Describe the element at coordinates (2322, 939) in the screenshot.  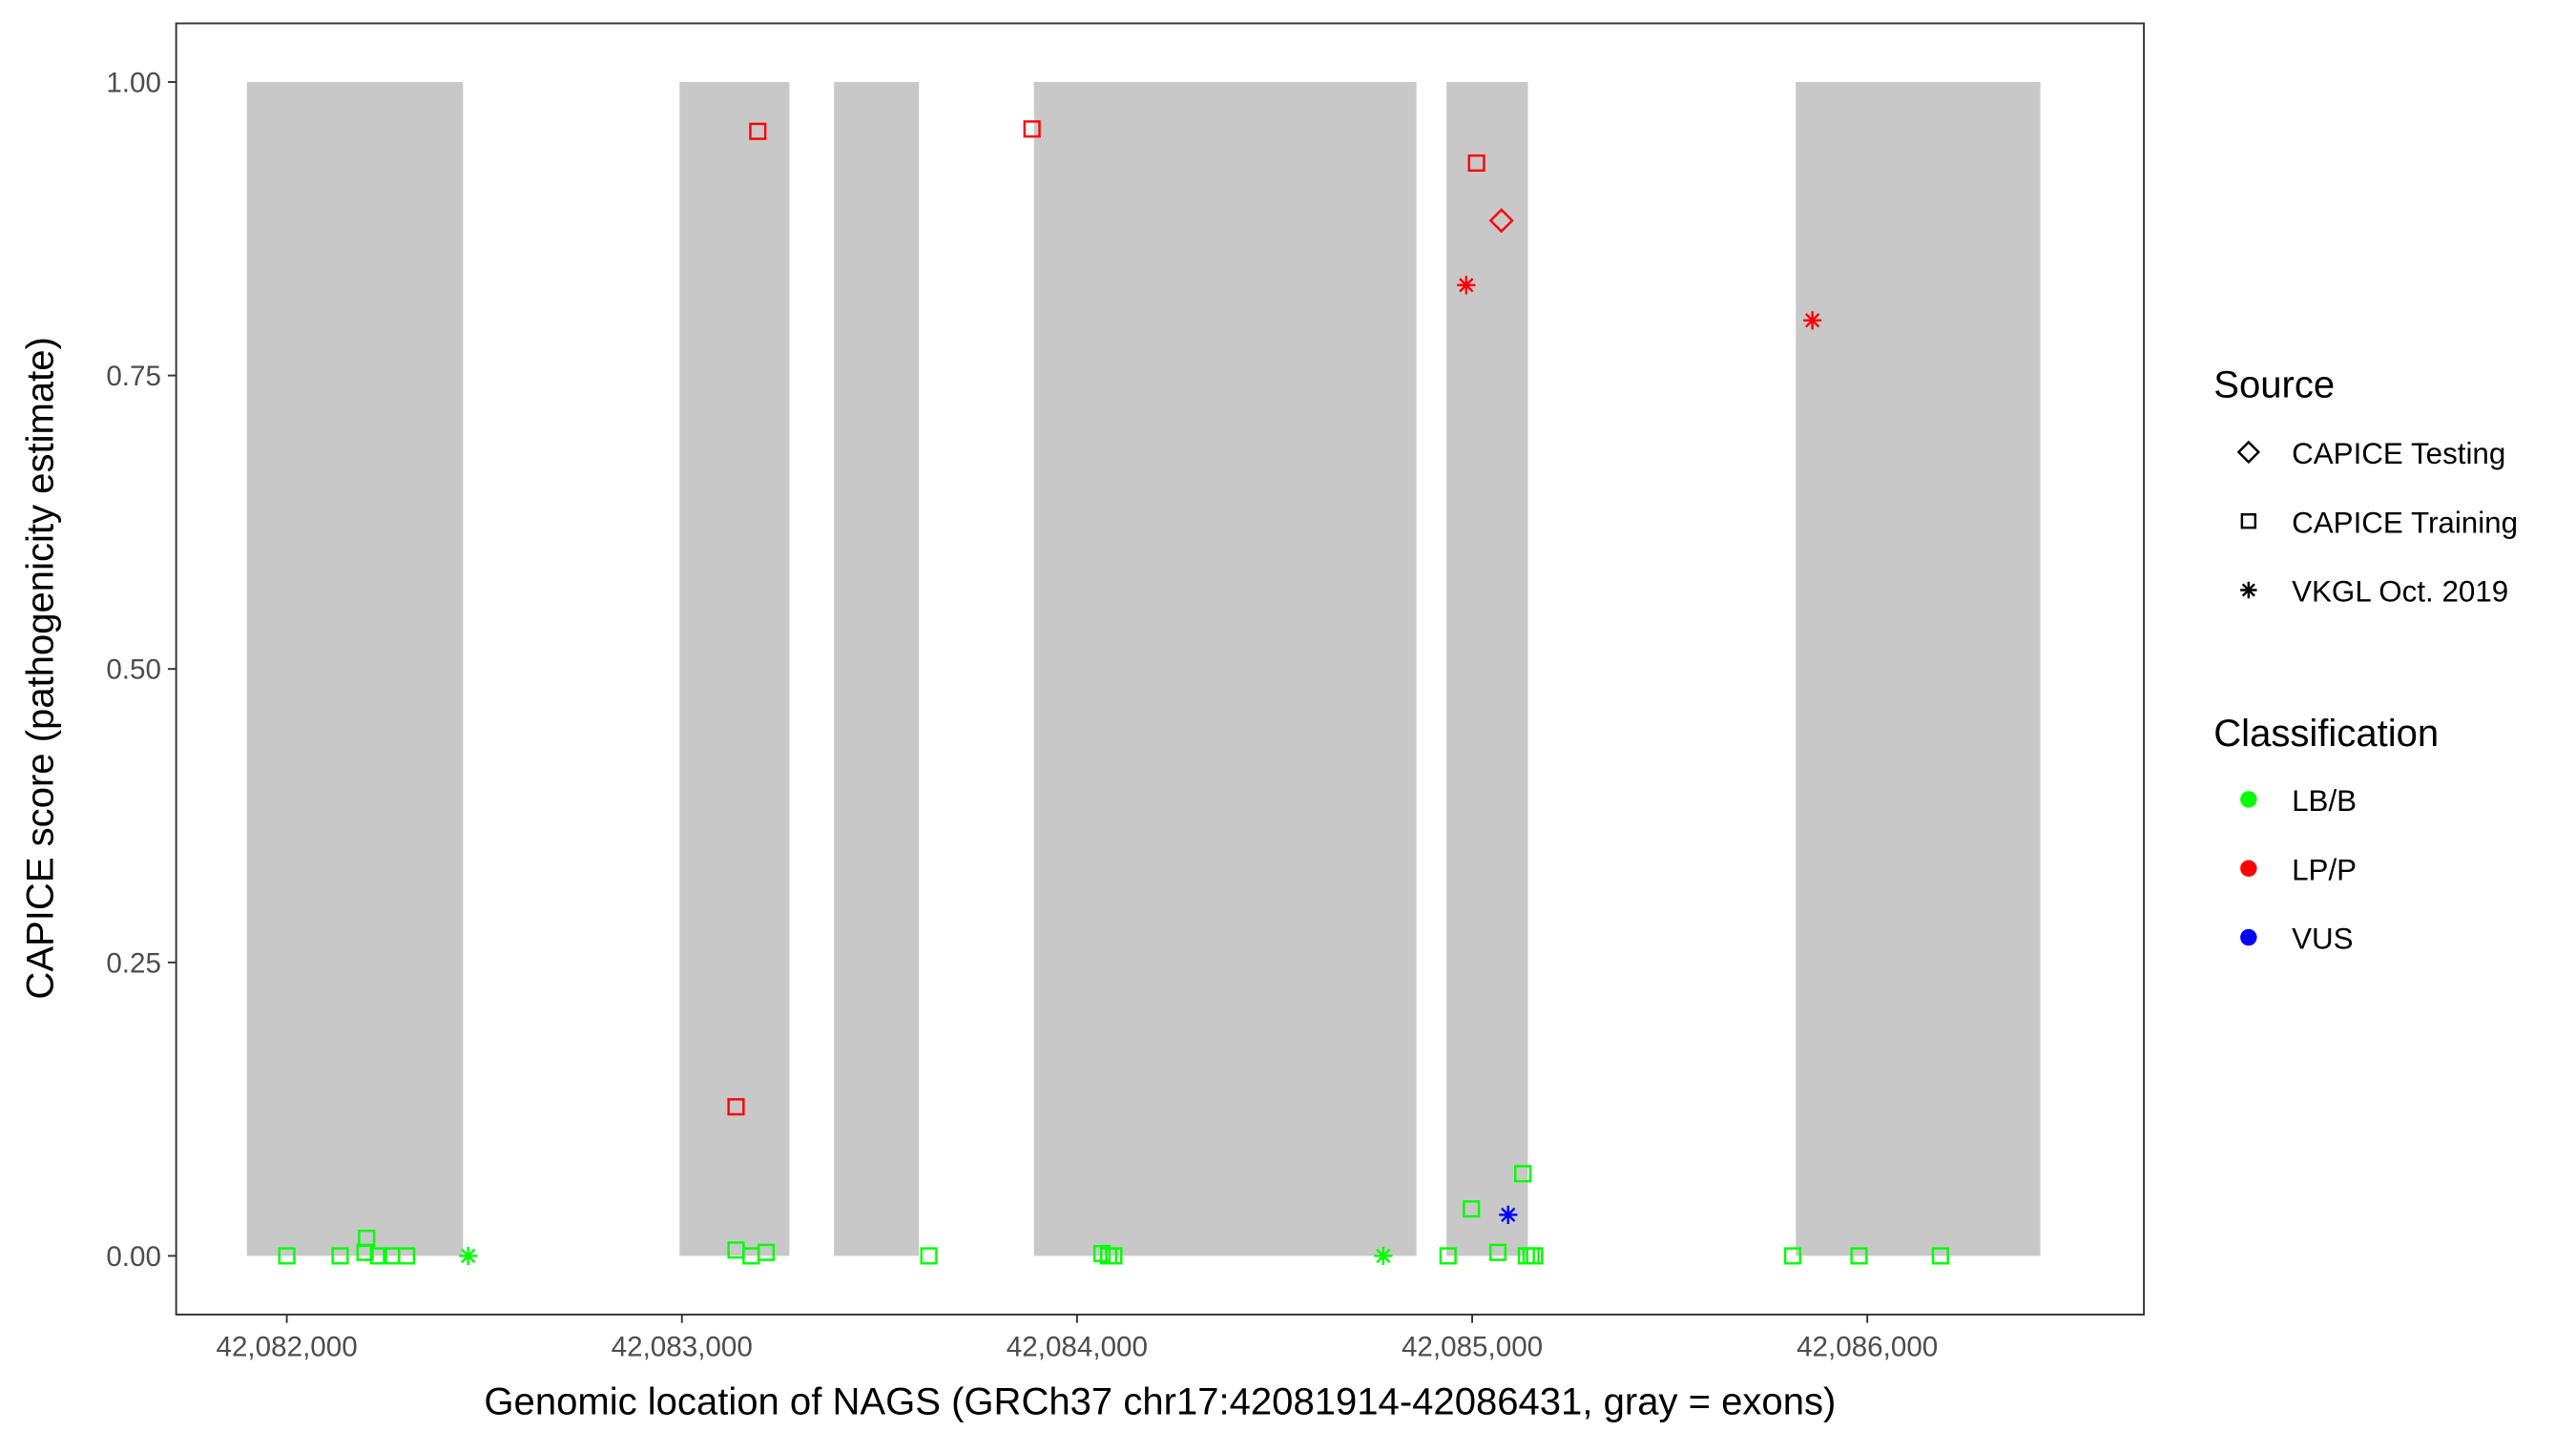
I see `legend-class-item-label: VUS` at that location.